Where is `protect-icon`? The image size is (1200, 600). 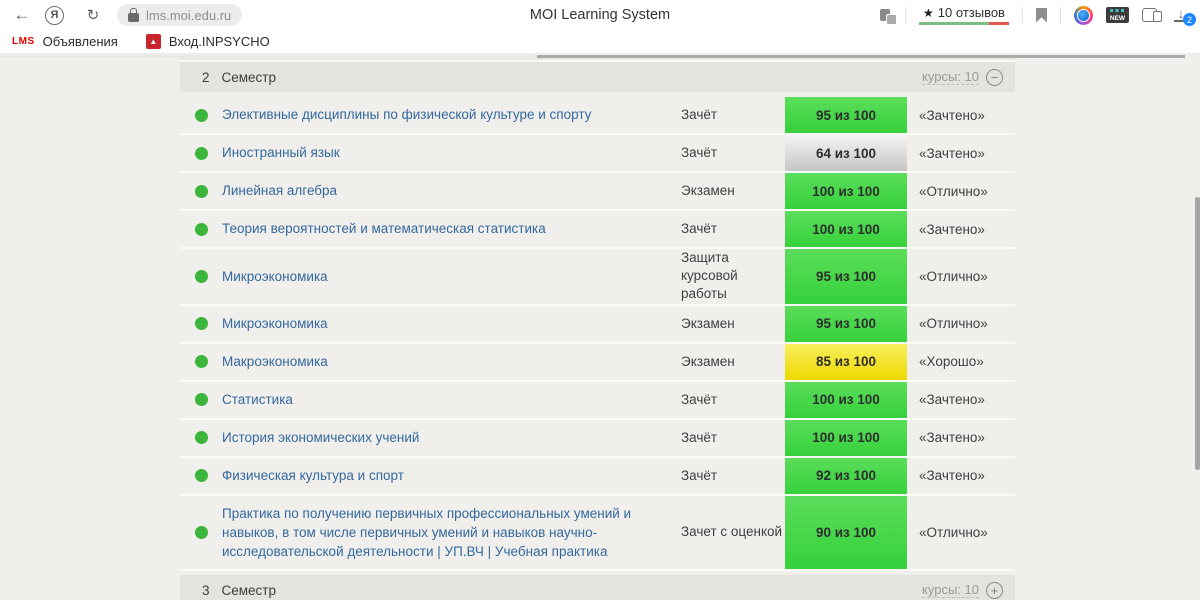 protect-icon is located at coordinates (888, 17).